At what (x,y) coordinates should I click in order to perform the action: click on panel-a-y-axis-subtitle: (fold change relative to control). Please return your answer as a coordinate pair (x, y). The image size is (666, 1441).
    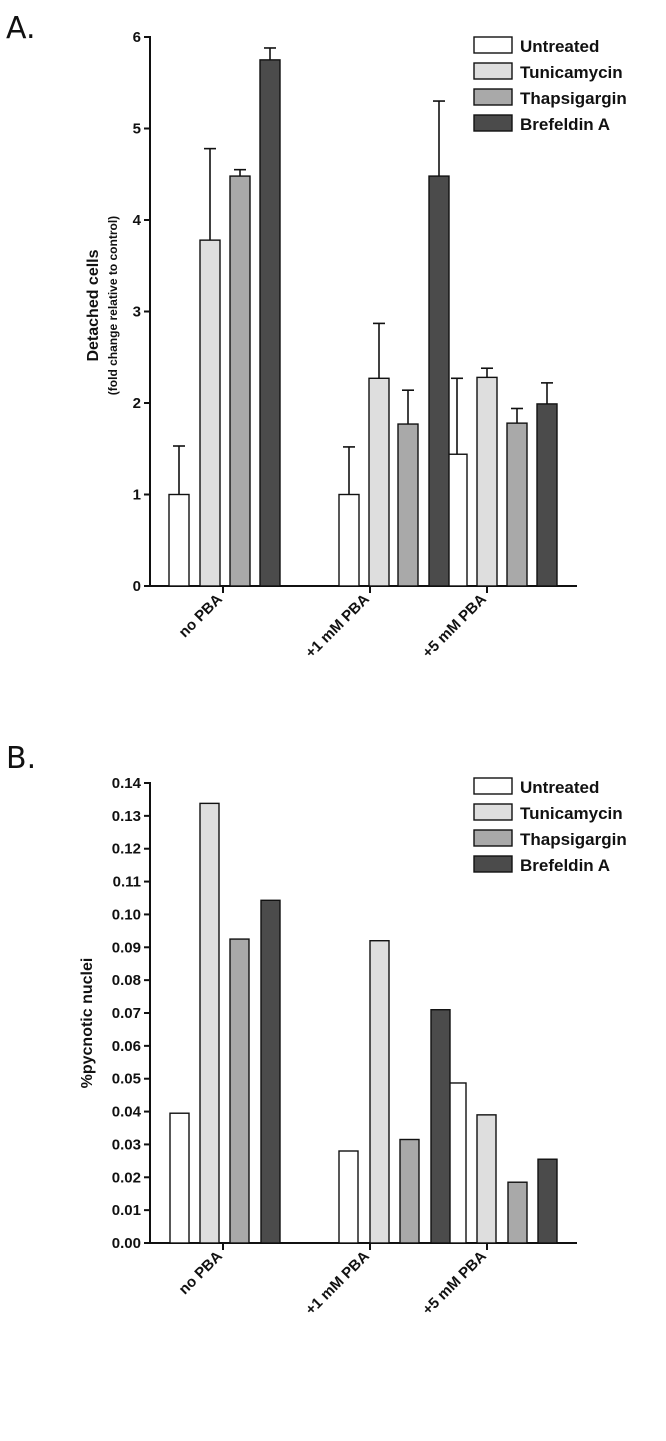
    Looking at the image, I should click on (113, 305).